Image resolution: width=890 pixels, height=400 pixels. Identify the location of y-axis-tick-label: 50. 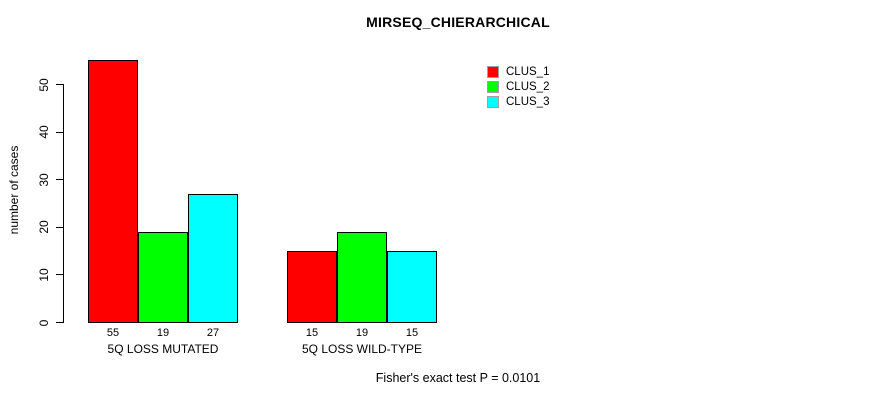
(44, 85).